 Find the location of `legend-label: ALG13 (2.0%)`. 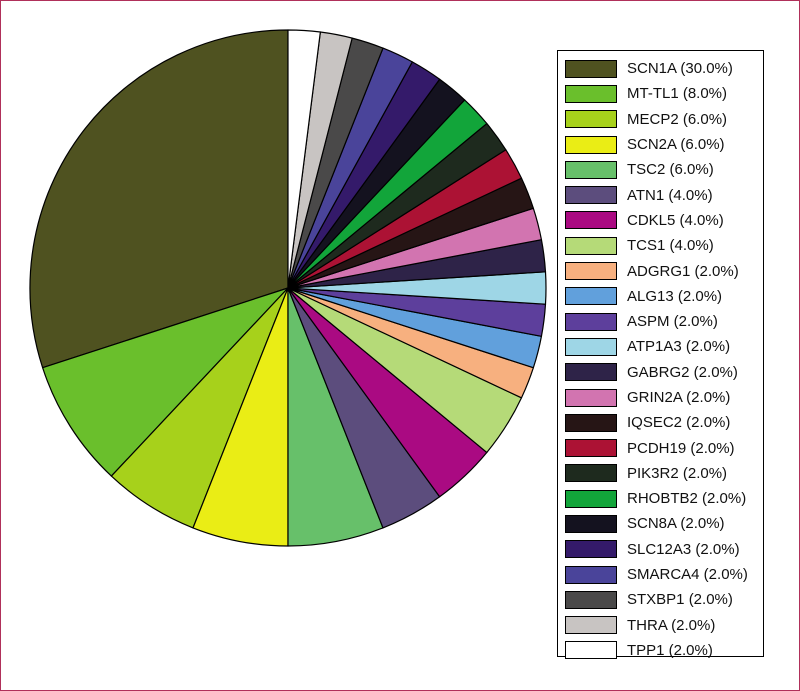

legend-label: ALG13 (2.0%) is located at coordinates (675, 296).